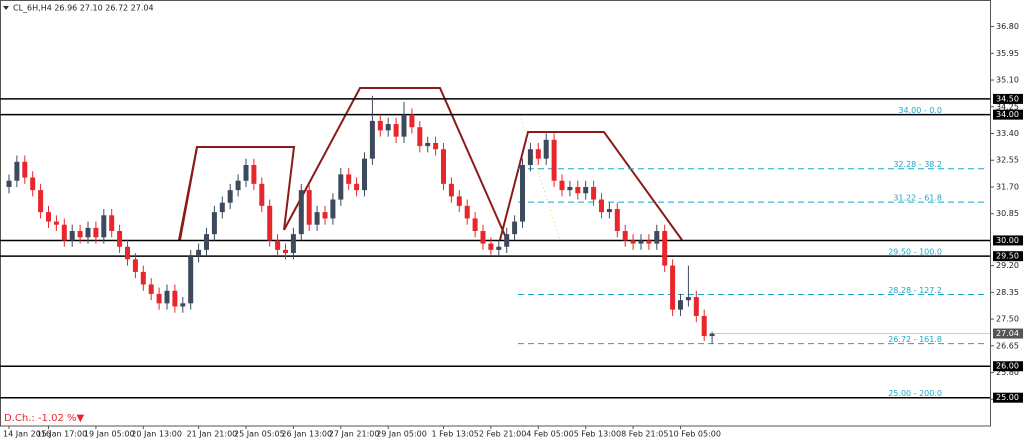  Describe the element at coordinates (502, 434) in the screenshot. I see `x-tick-label: 2 Feb 21:00` at that location.